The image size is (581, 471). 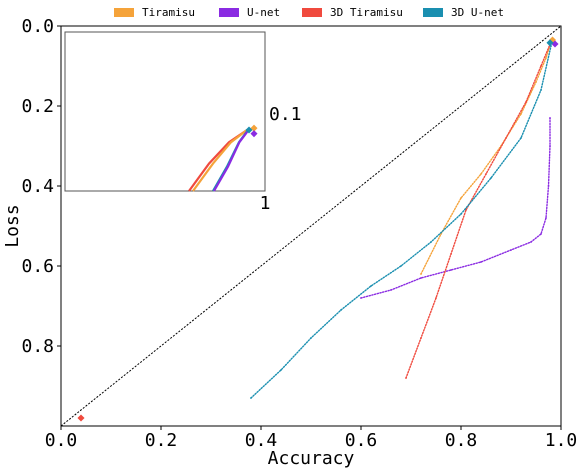 I want to click on y-tick-label: 0.0, so click(x=37, y=26).